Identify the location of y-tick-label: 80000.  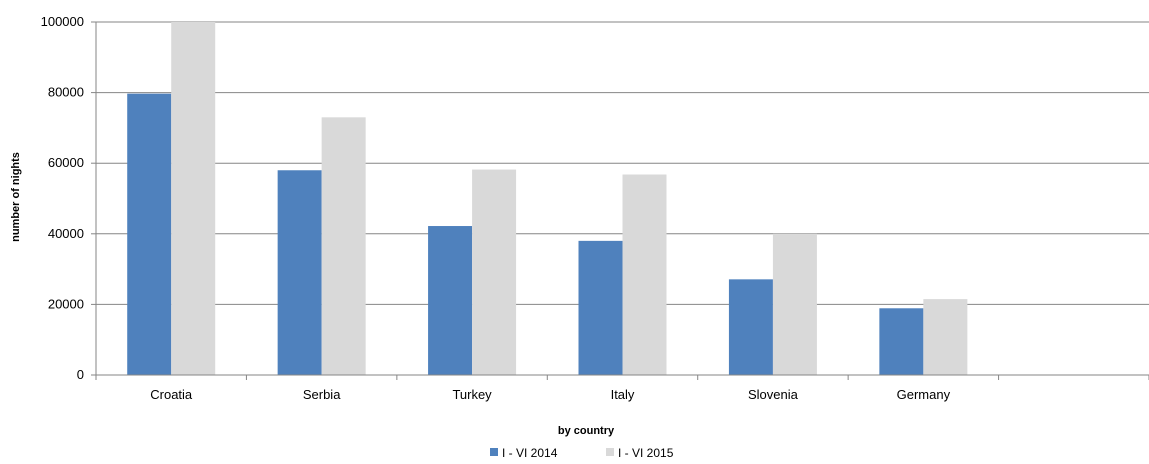
(66, 92).